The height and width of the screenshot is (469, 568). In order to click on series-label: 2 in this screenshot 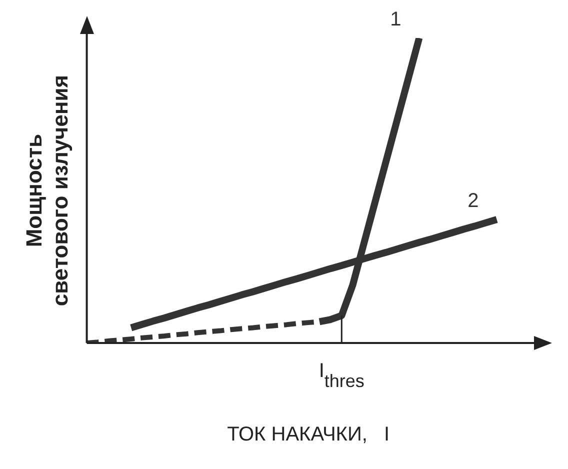, I will do `click(473, 201)`.